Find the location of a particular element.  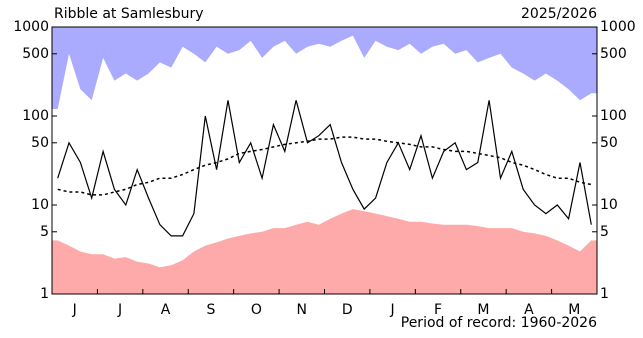

y-tick-label: 1000 is located at coordinates (31, 27).